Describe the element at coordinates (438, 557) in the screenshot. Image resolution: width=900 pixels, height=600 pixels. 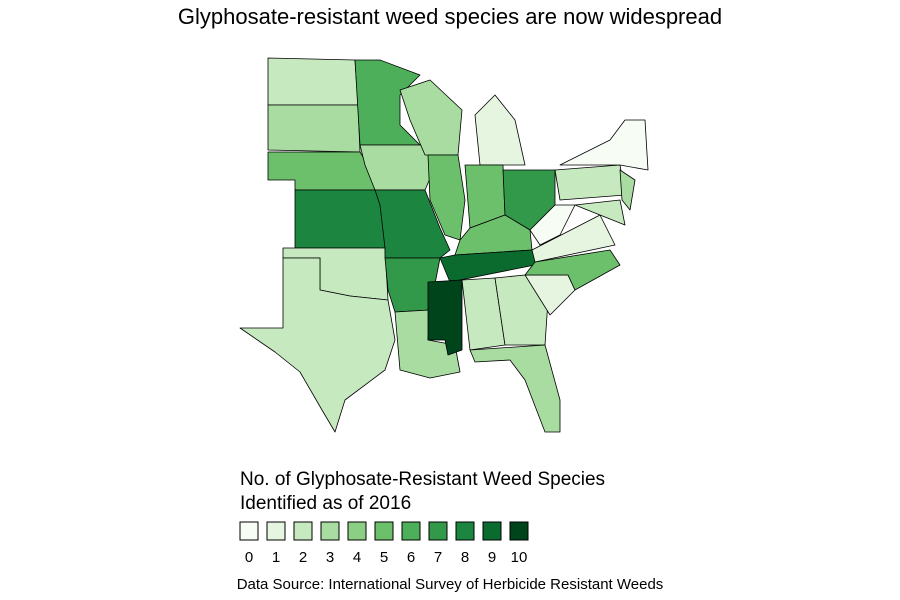
I see `legend-label: 7` at that location.